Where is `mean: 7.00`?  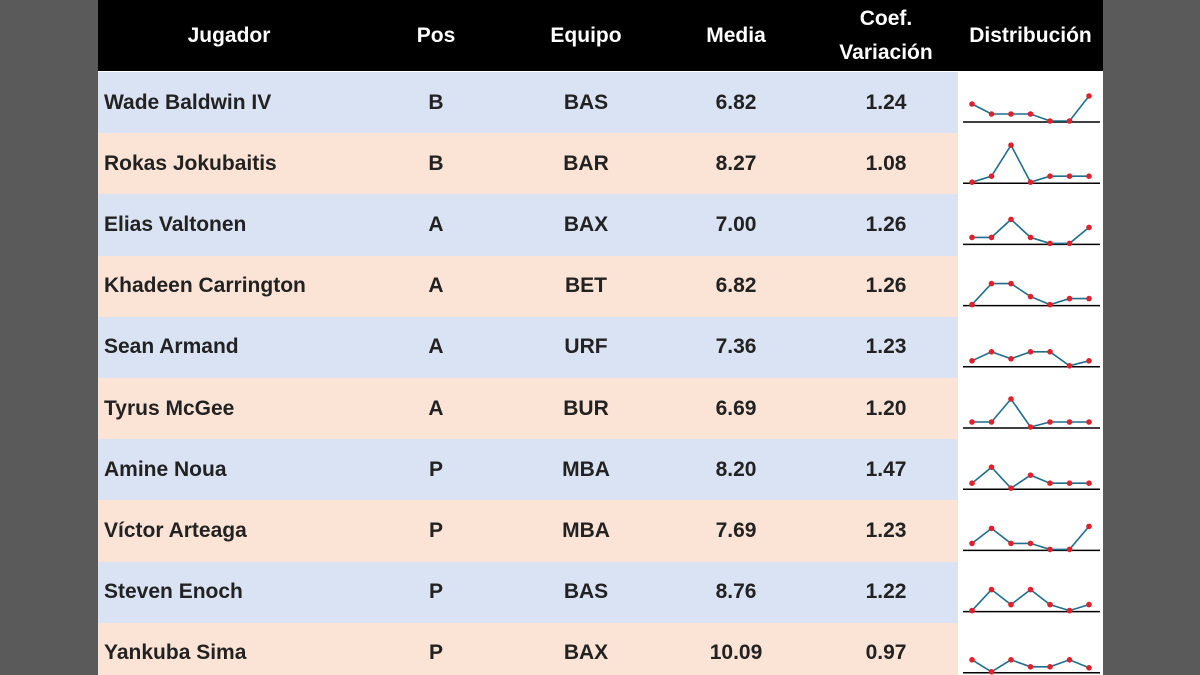 mean: 7.00 is located at coordinates (736, 224).